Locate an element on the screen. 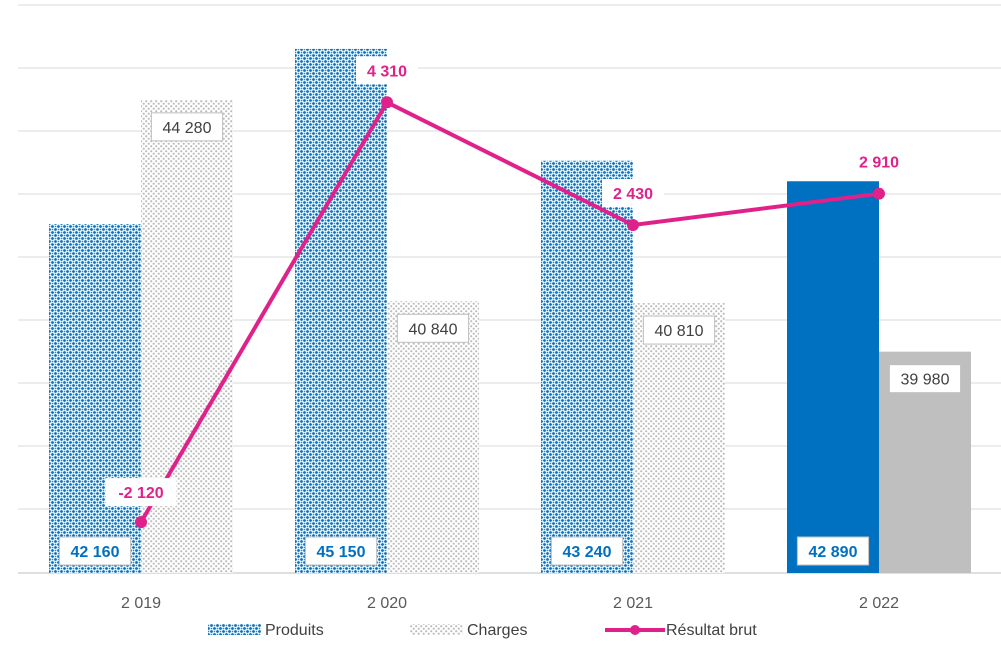  label-resultat-3-text: 2 910 is located at coordinates (879, 163).